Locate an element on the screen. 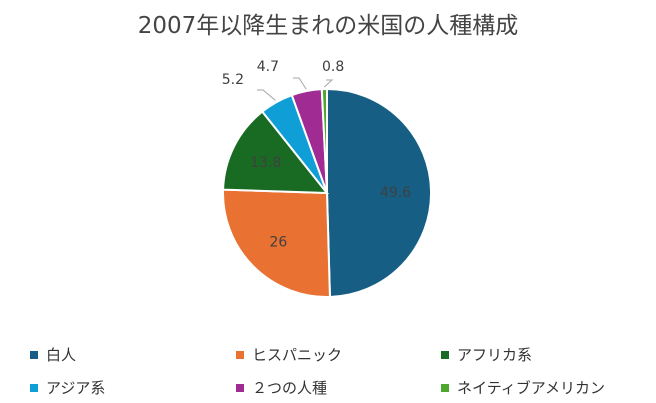 Image resolution: width=656 pixels, height=403 pixels. legend-label: ヒスパニック is located at coordinates (297, 355).